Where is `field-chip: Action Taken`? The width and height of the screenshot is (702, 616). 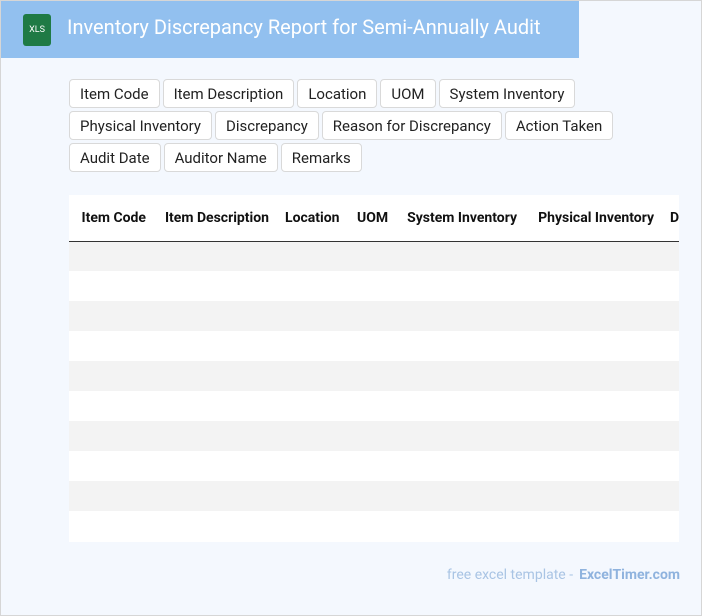
field-chip: Action Taken is located at coordinates (559, 125).